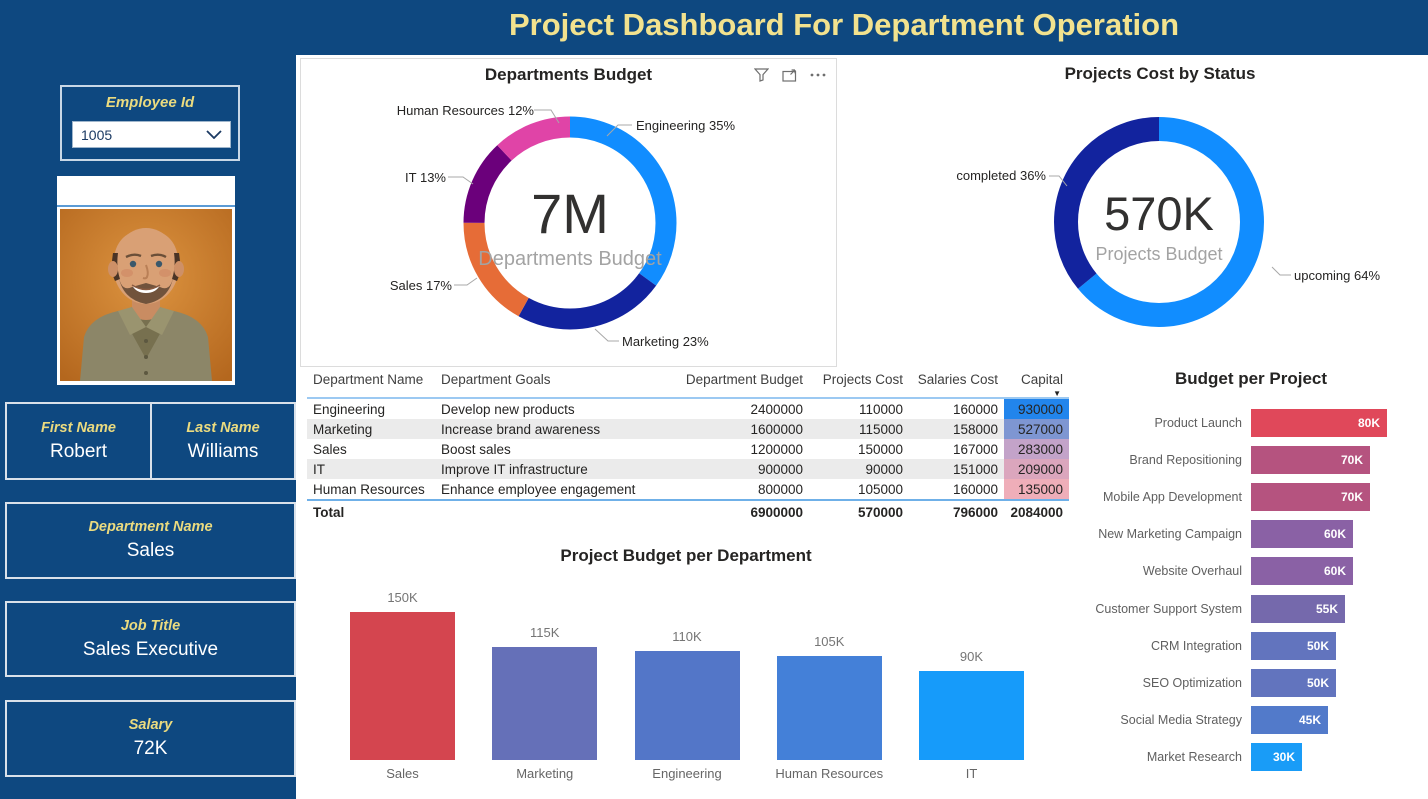 This screenshot has height=799, width=1428. I want to click on filter-icon, so click(761, 75).